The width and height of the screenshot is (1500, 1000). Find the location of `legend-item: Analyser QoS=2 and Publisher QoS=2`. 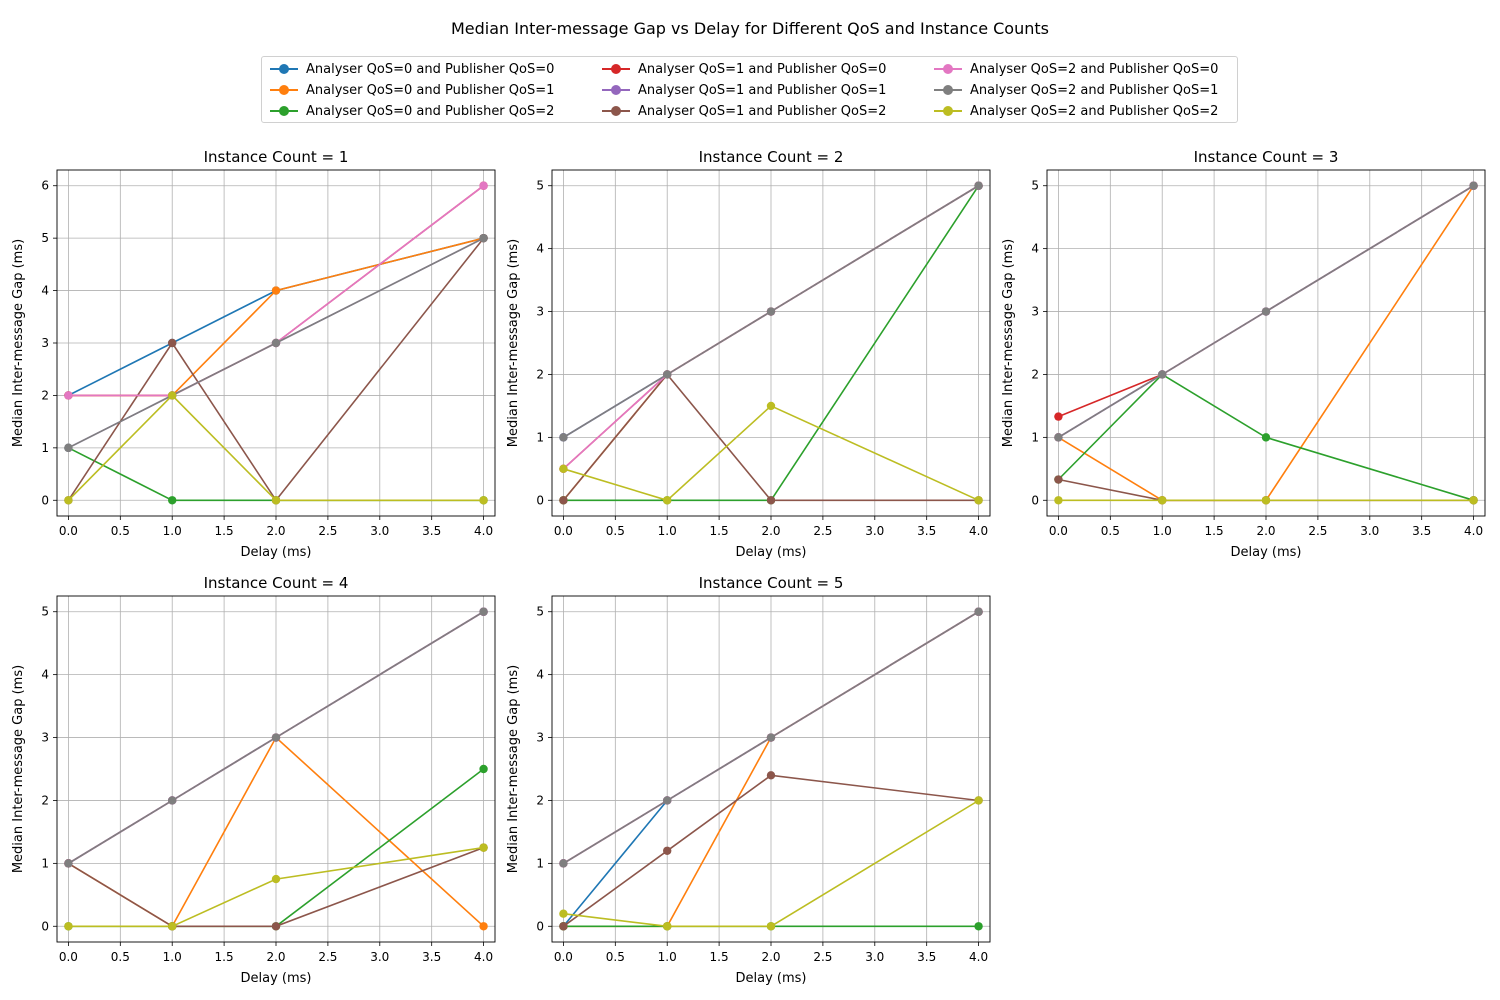

legend-item: Analyser QoS=2 and Publisher QoS=2 is located at coordinates (1076, 111).